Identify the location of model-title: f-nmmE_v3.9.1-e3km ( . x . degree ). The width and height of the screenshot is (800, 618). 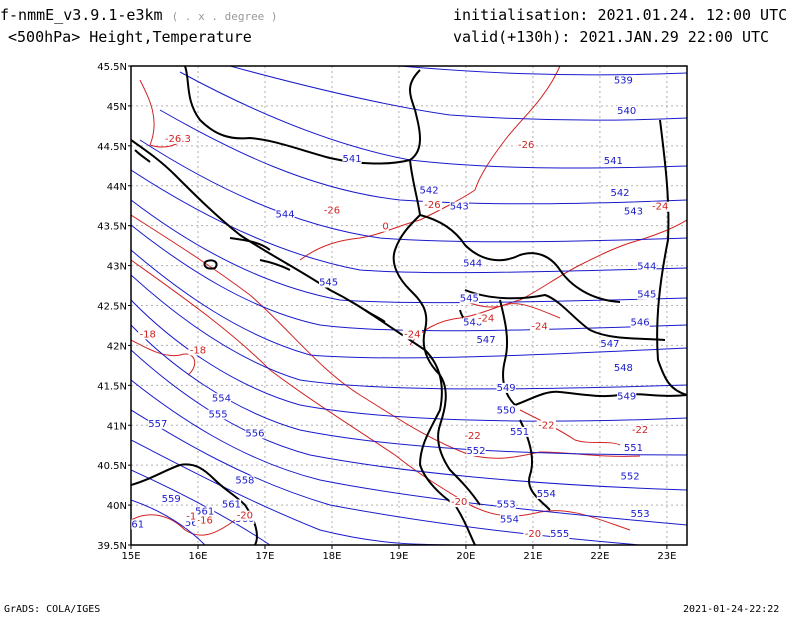
(139, 16).